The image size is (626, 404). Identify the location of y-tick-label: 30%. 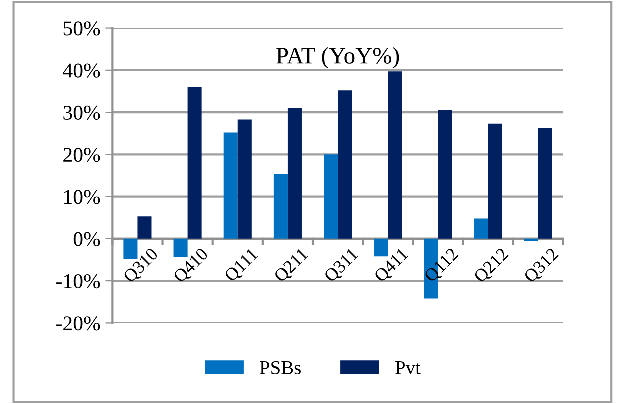
(82, 113).